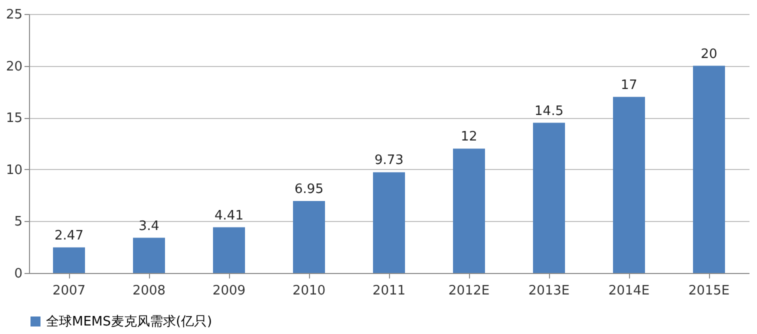  I want to click on y-tick-label: 25, so click(14, 15).